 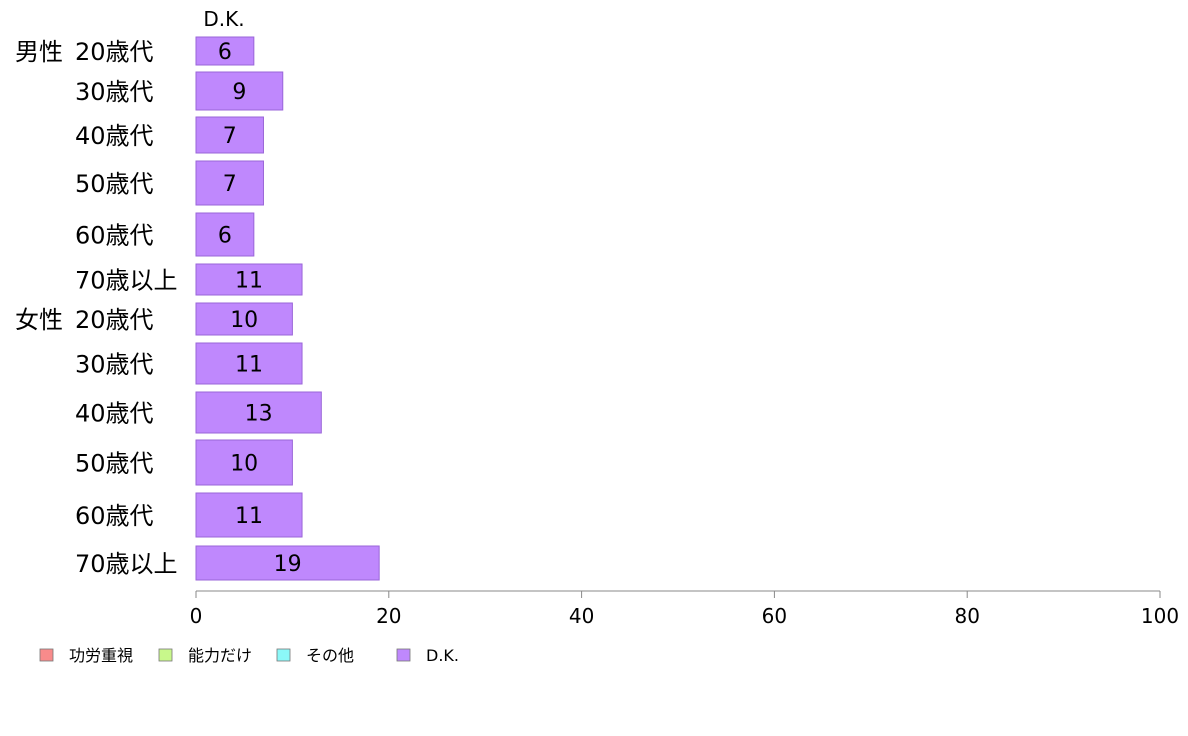 I want to click on bar-value-label: 13, so click(x=259, y=414).